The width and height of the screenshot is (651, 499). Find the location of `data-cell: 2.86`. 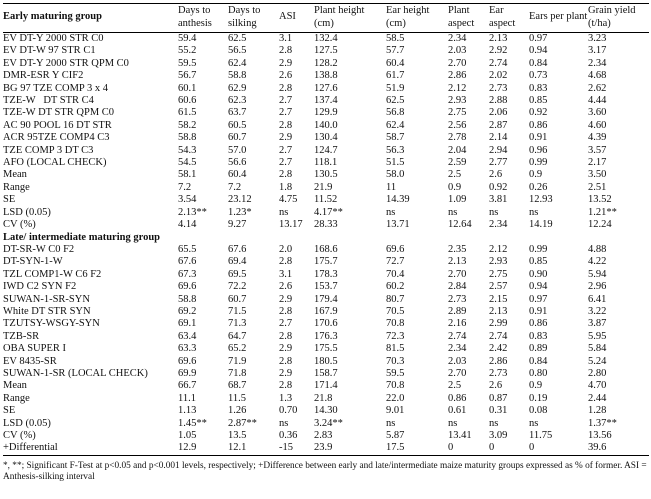

data-cell: 2.86 is located at coordinates (457, 76).